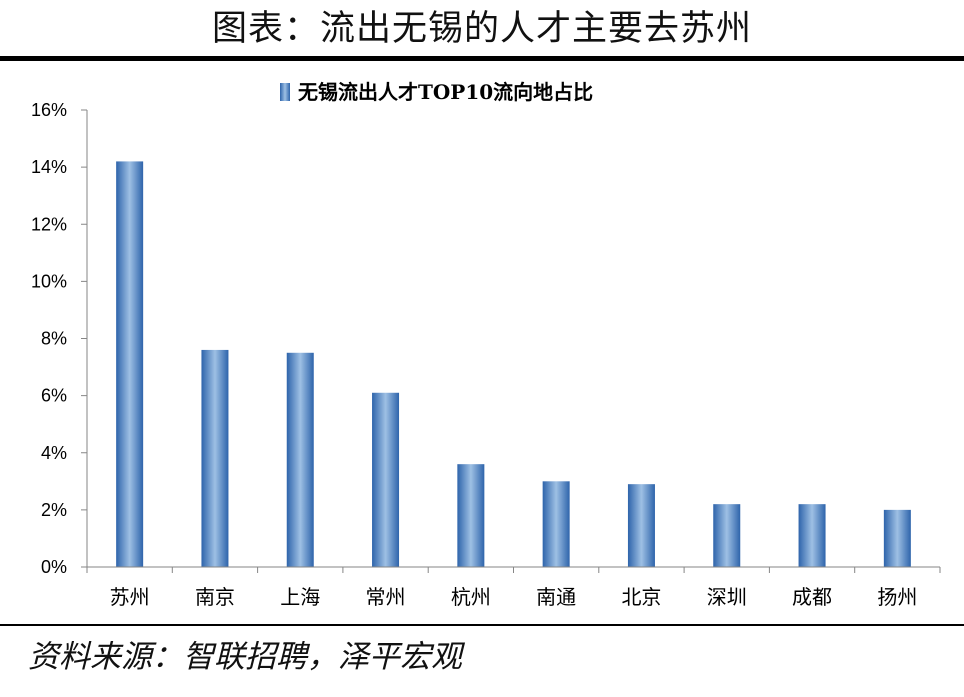  What do you see at coordinates (482, 58) in the screenshot?
I see `title-rule` at bounding box center [482, 58].